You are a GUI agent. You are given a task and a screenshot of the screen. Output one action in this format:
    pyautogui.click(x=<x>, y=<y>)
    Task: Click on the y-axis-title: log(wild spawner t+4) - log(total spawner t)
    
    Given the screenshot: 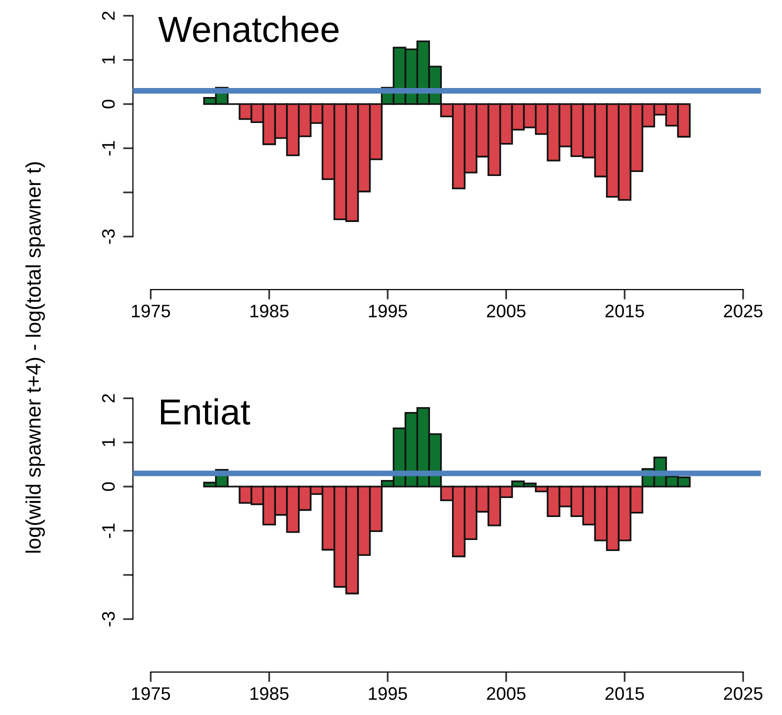 What is the action you would take?
    pyautogui.click(x=35, y=357)
    